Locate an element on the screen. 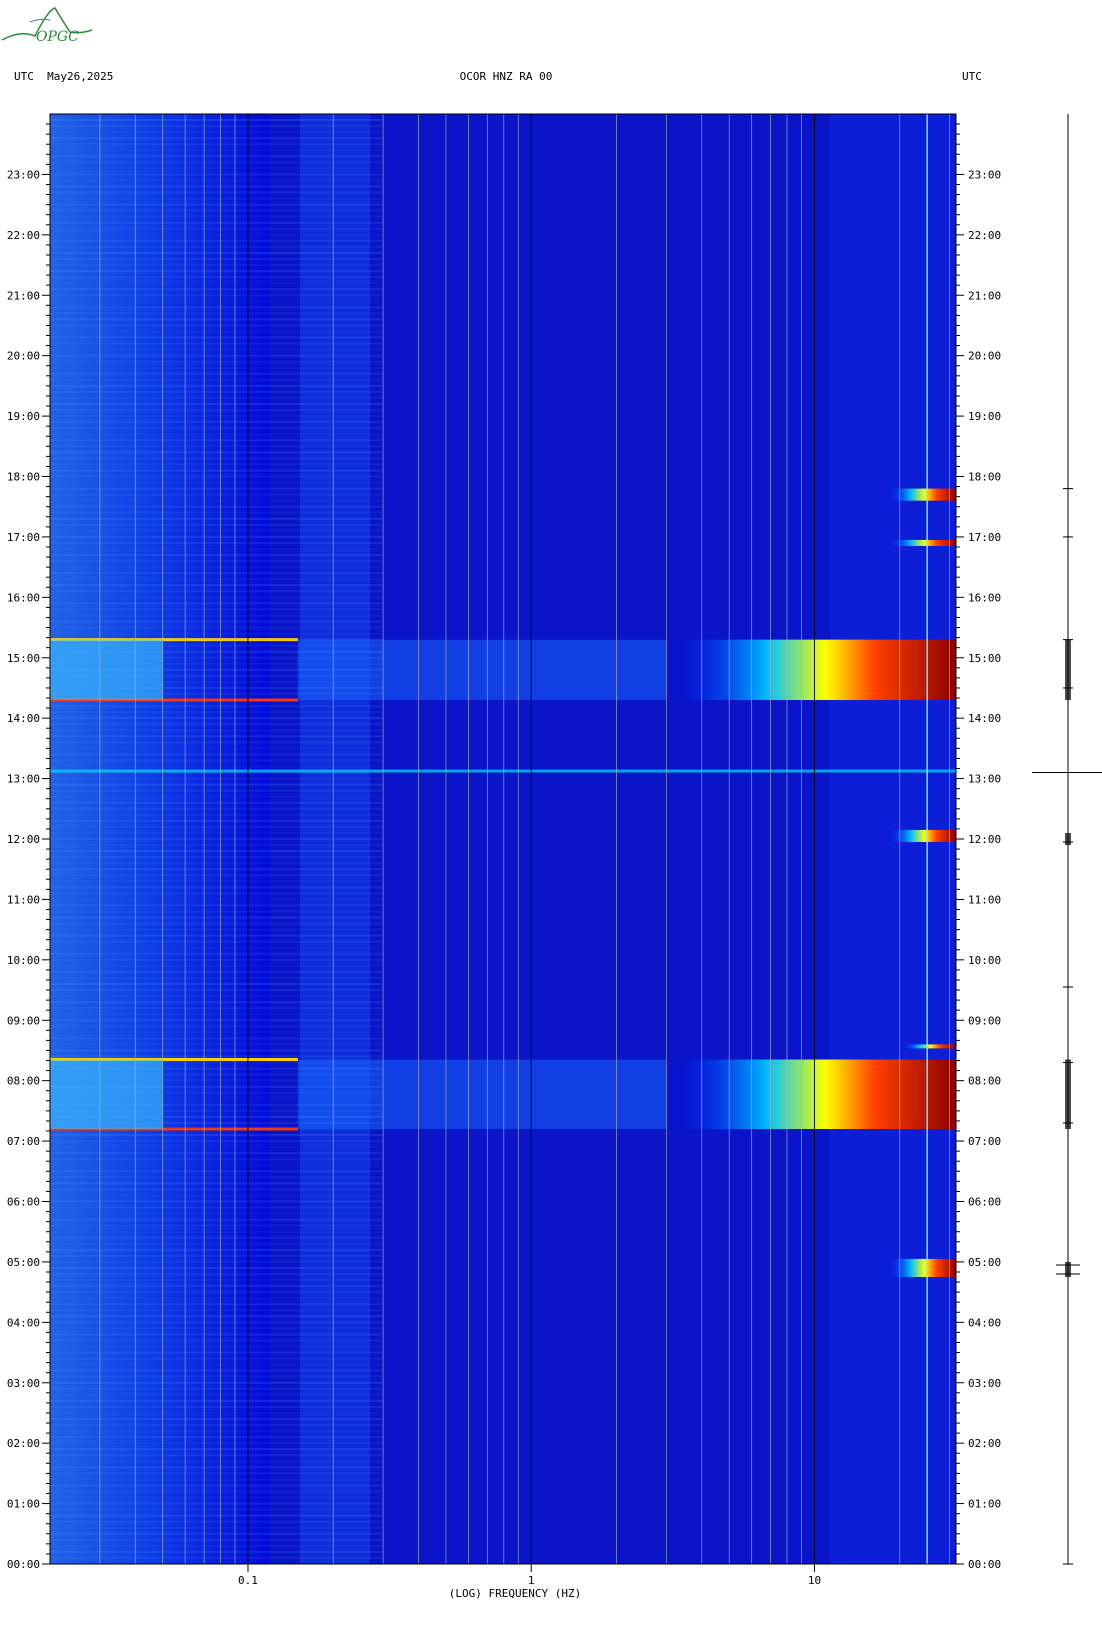 The image size is (1102, 1634). y-tick-label-right: 01:00 is located at coordinates (984, 1504).